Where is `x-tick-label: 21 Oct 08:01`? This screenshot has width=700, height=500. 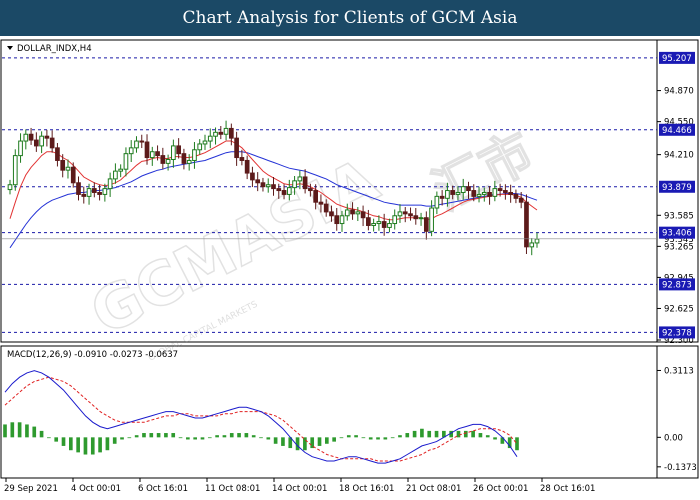 x-tick-label: 21 Oct 08:01 is located at coordinates (433, 489).